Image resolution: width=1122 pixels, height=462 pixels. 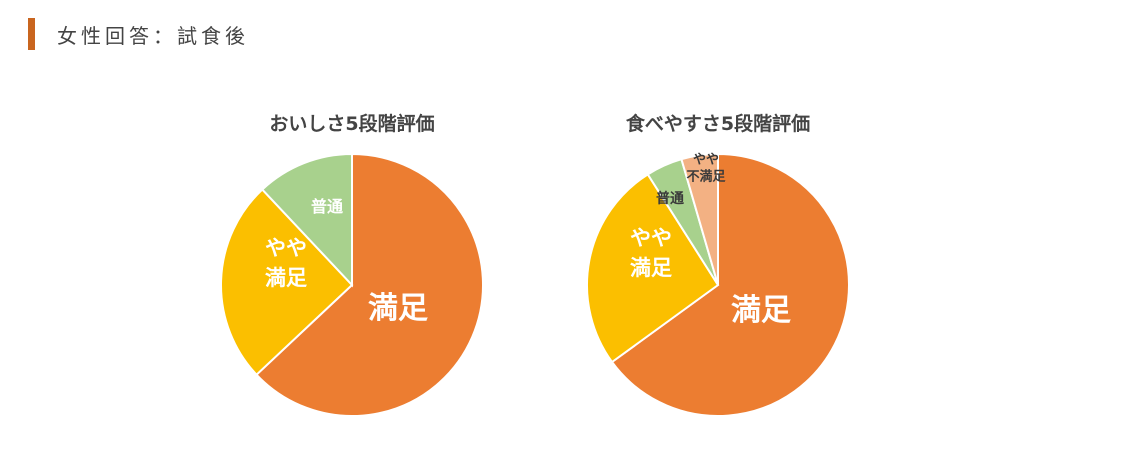 I want to click on section-heading: 女性回答：試食後, so click(x=138, y=34).